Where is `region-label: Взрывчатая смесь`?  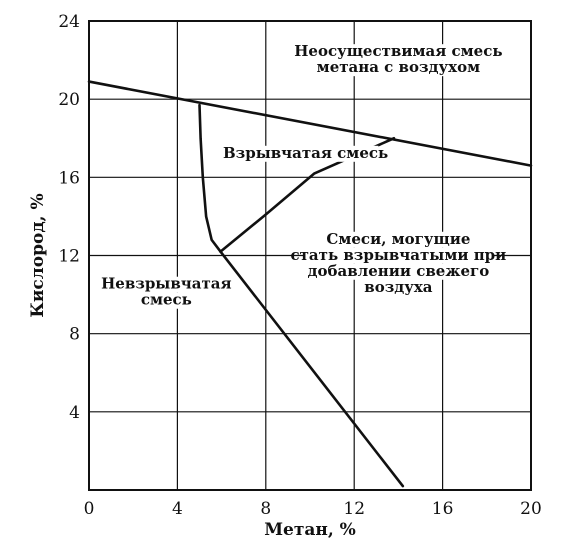 region-label: Взрывчатая смесь is located at coordinates (305, 153).